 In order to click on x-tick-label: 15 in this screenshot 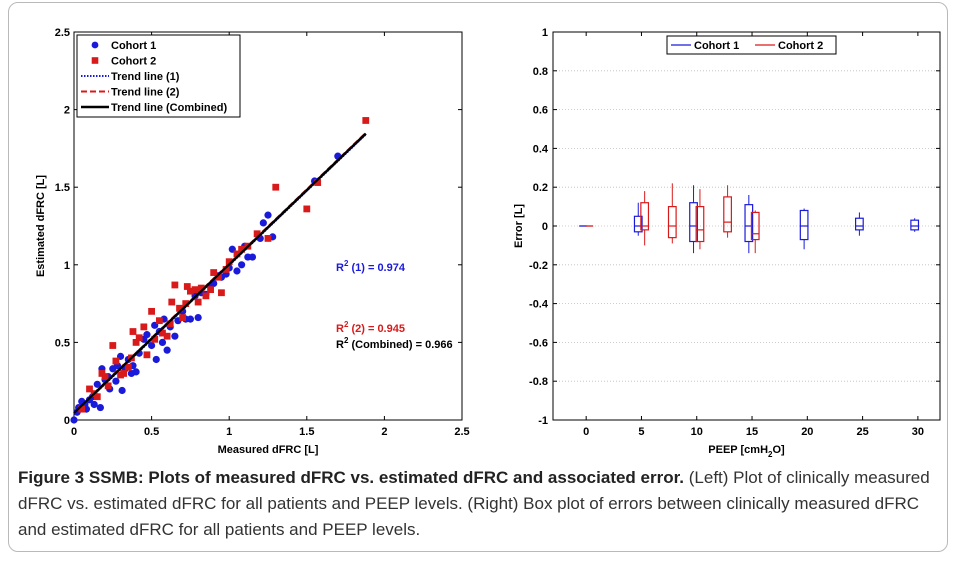, I will do `click(752, 432)`.